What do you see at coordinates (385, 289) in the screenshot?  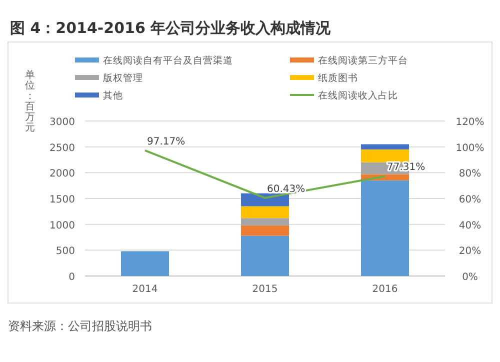 I see `x-tick-label: 2016` at bounding box center [385, 289].